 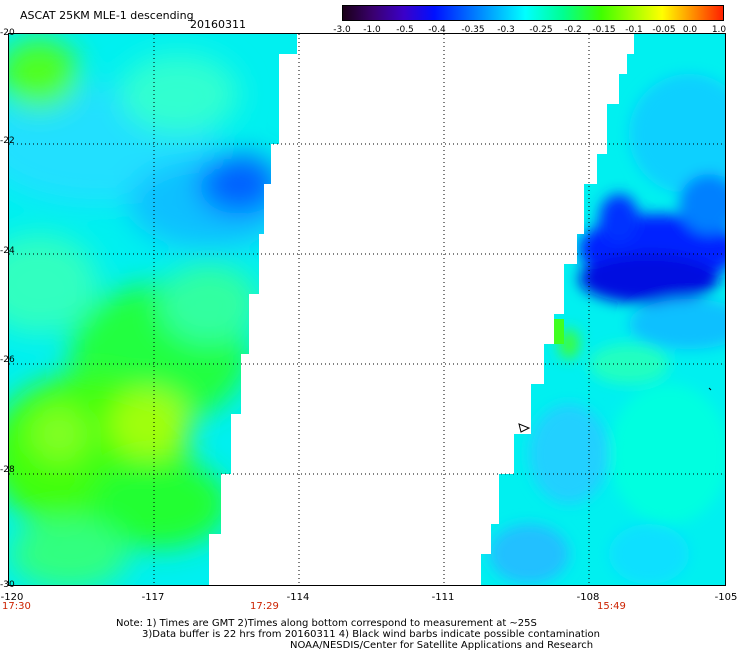 What do you see at coordinates (7, 141) in the screenshot?
I see `lat-label: -22` at bounding box center [7, 141].